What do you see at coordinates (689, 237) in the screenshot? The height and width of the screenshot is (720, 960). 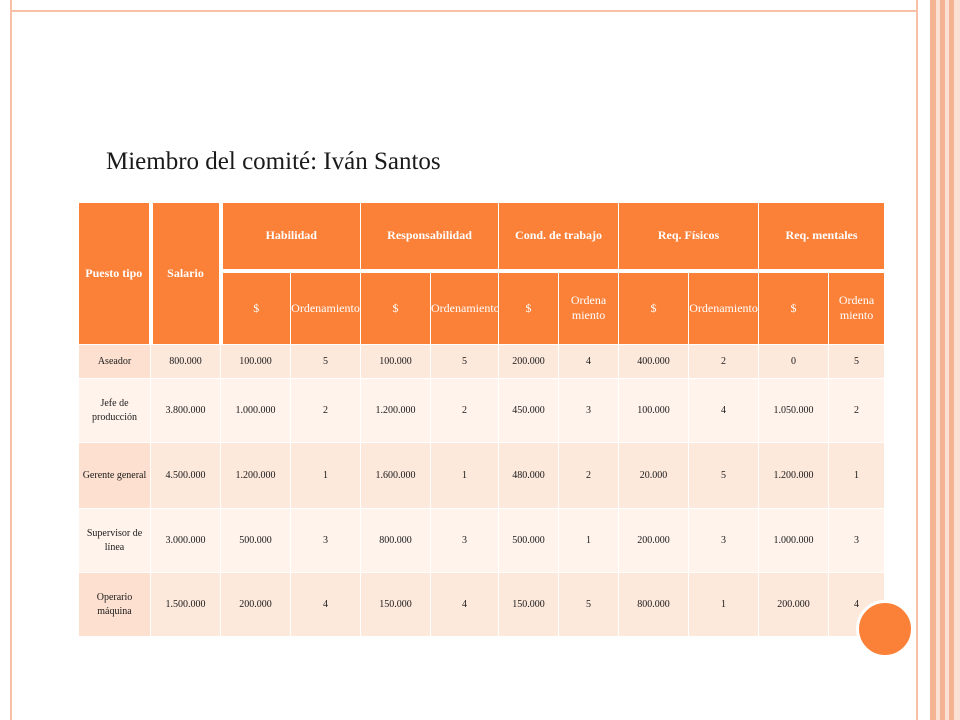 I see `header-req-fisicos: Req. Físicos` at bounding box center [689, 237].